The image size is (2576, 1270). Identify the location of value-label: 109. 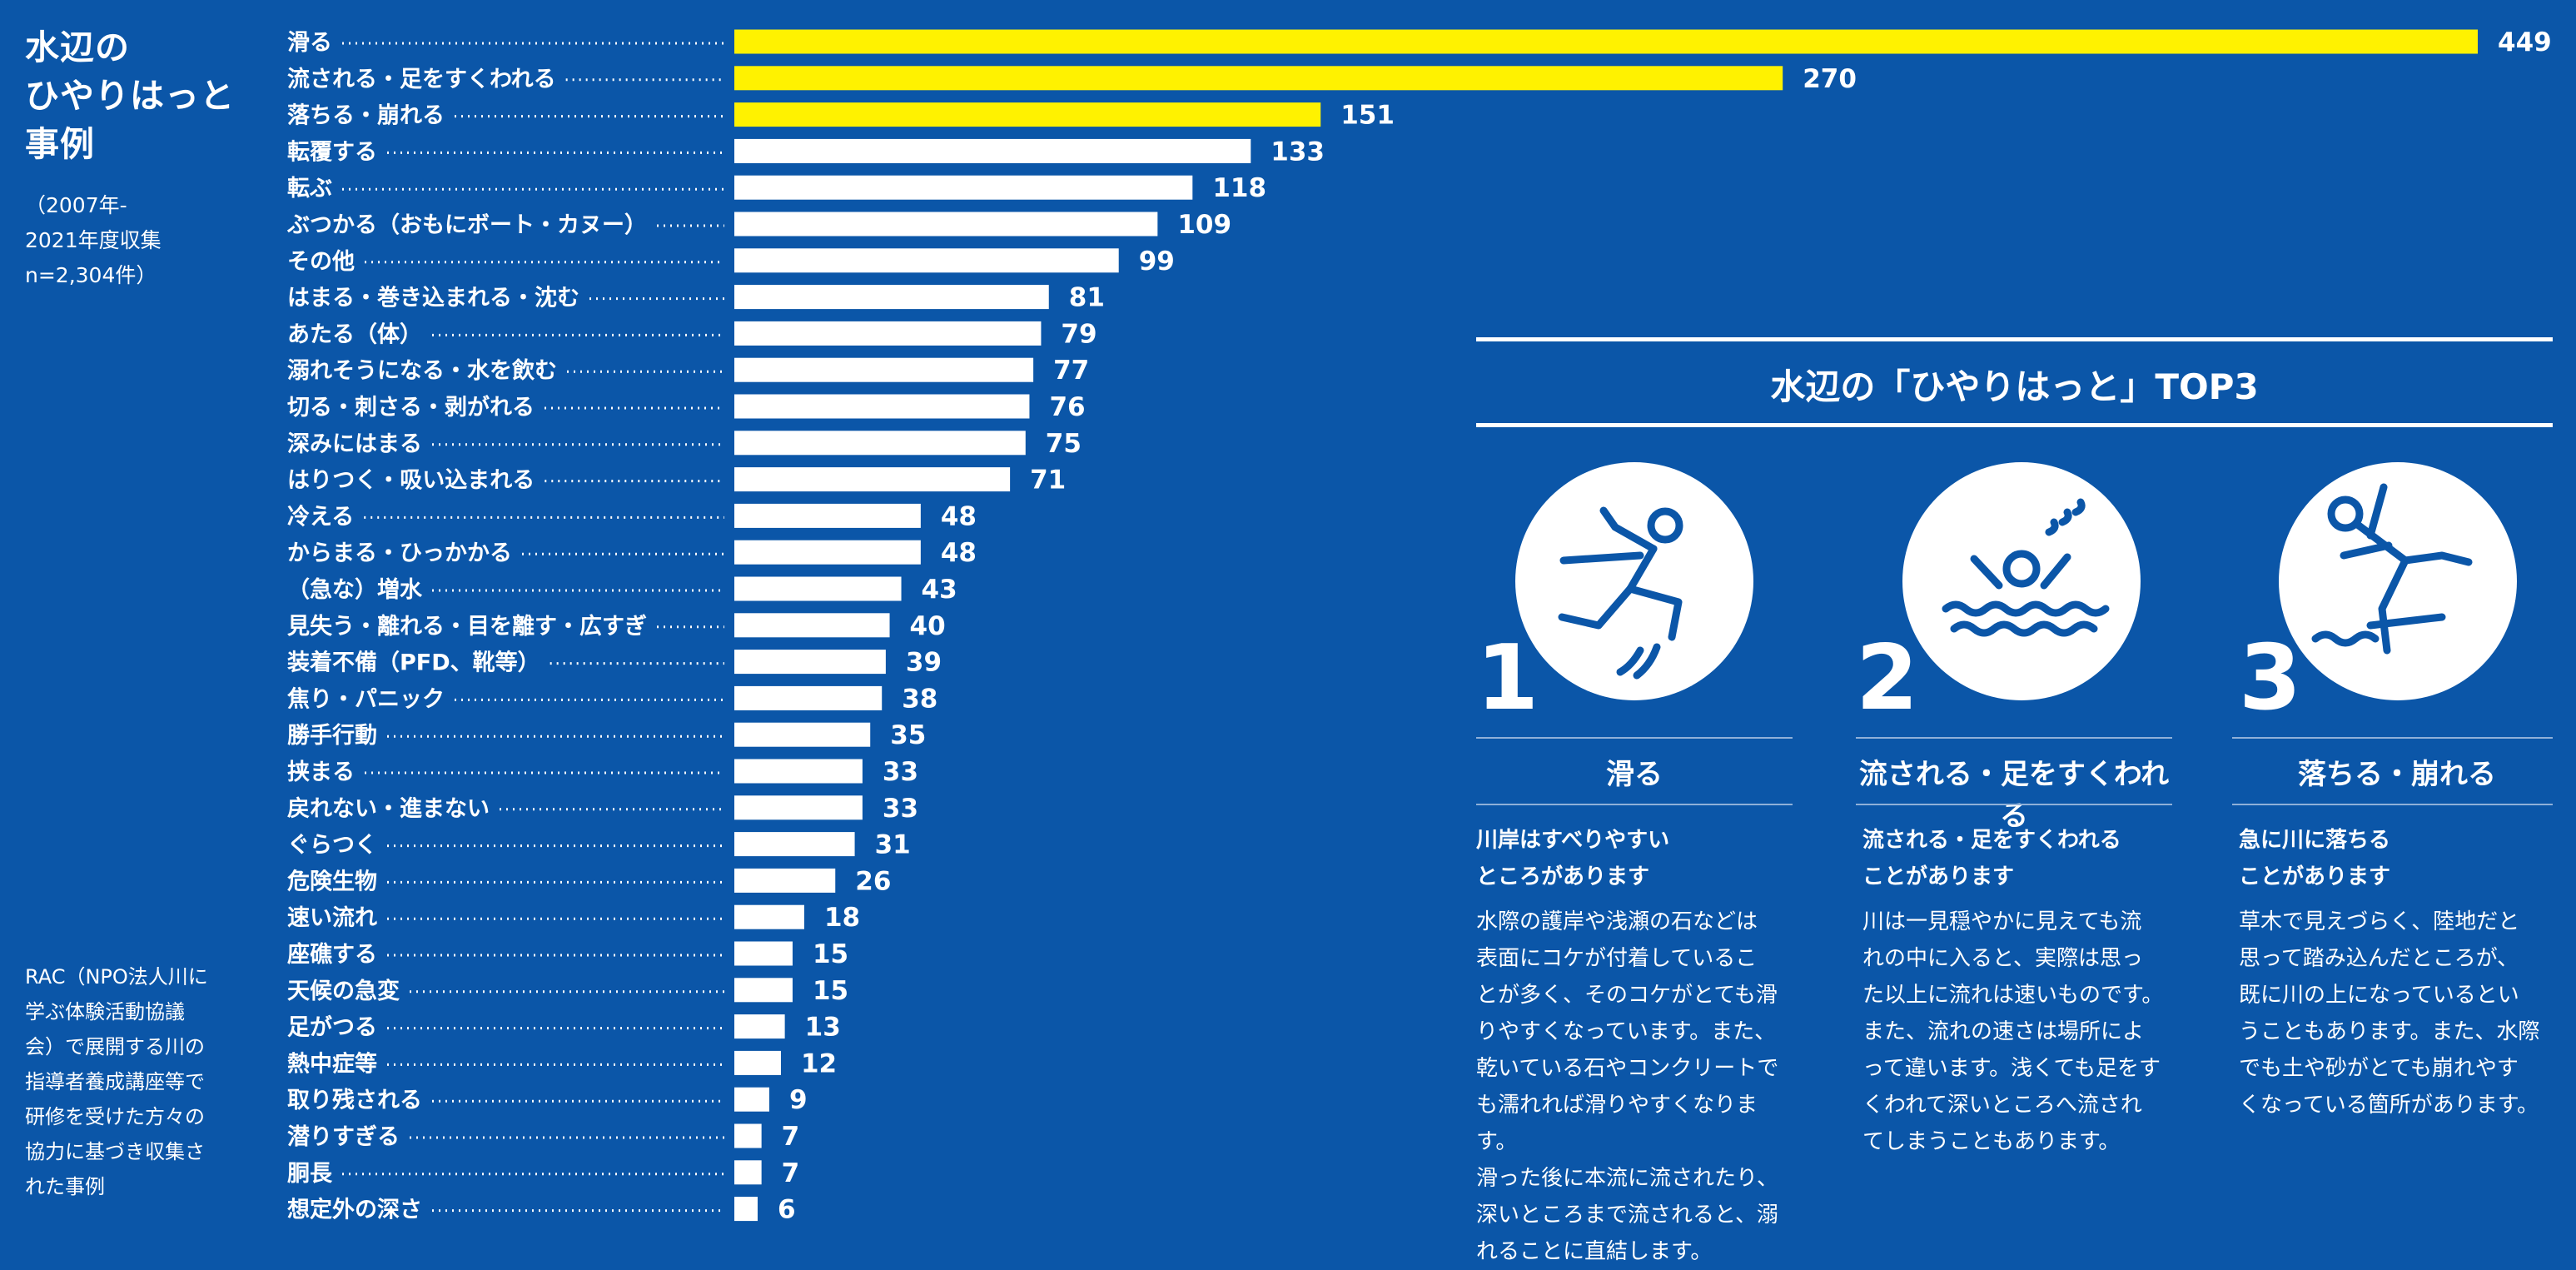
(1204, 225).